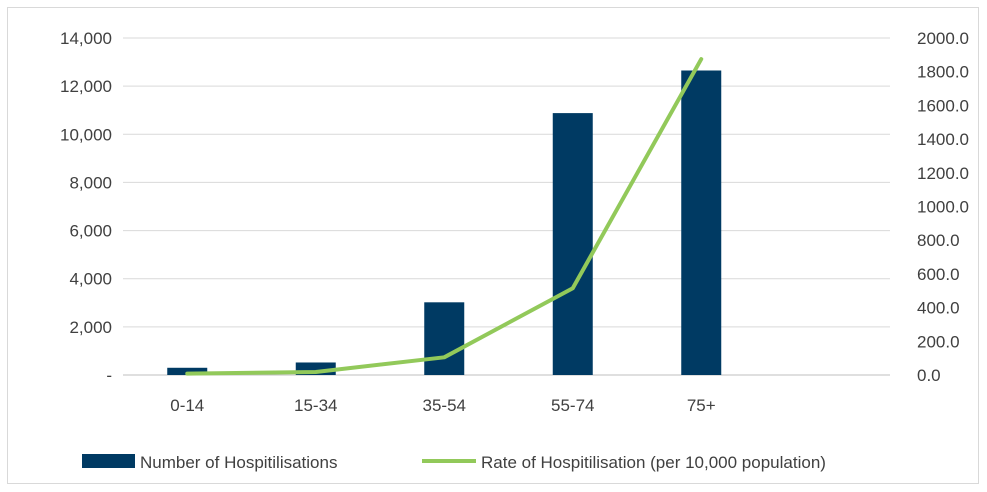 The width and height of the screenshot is (987, 492). What do you see at coordinates (943, 139) in the screenshot?
I see `right-tick-label: 1400.0` at bounding box center [943, 139].